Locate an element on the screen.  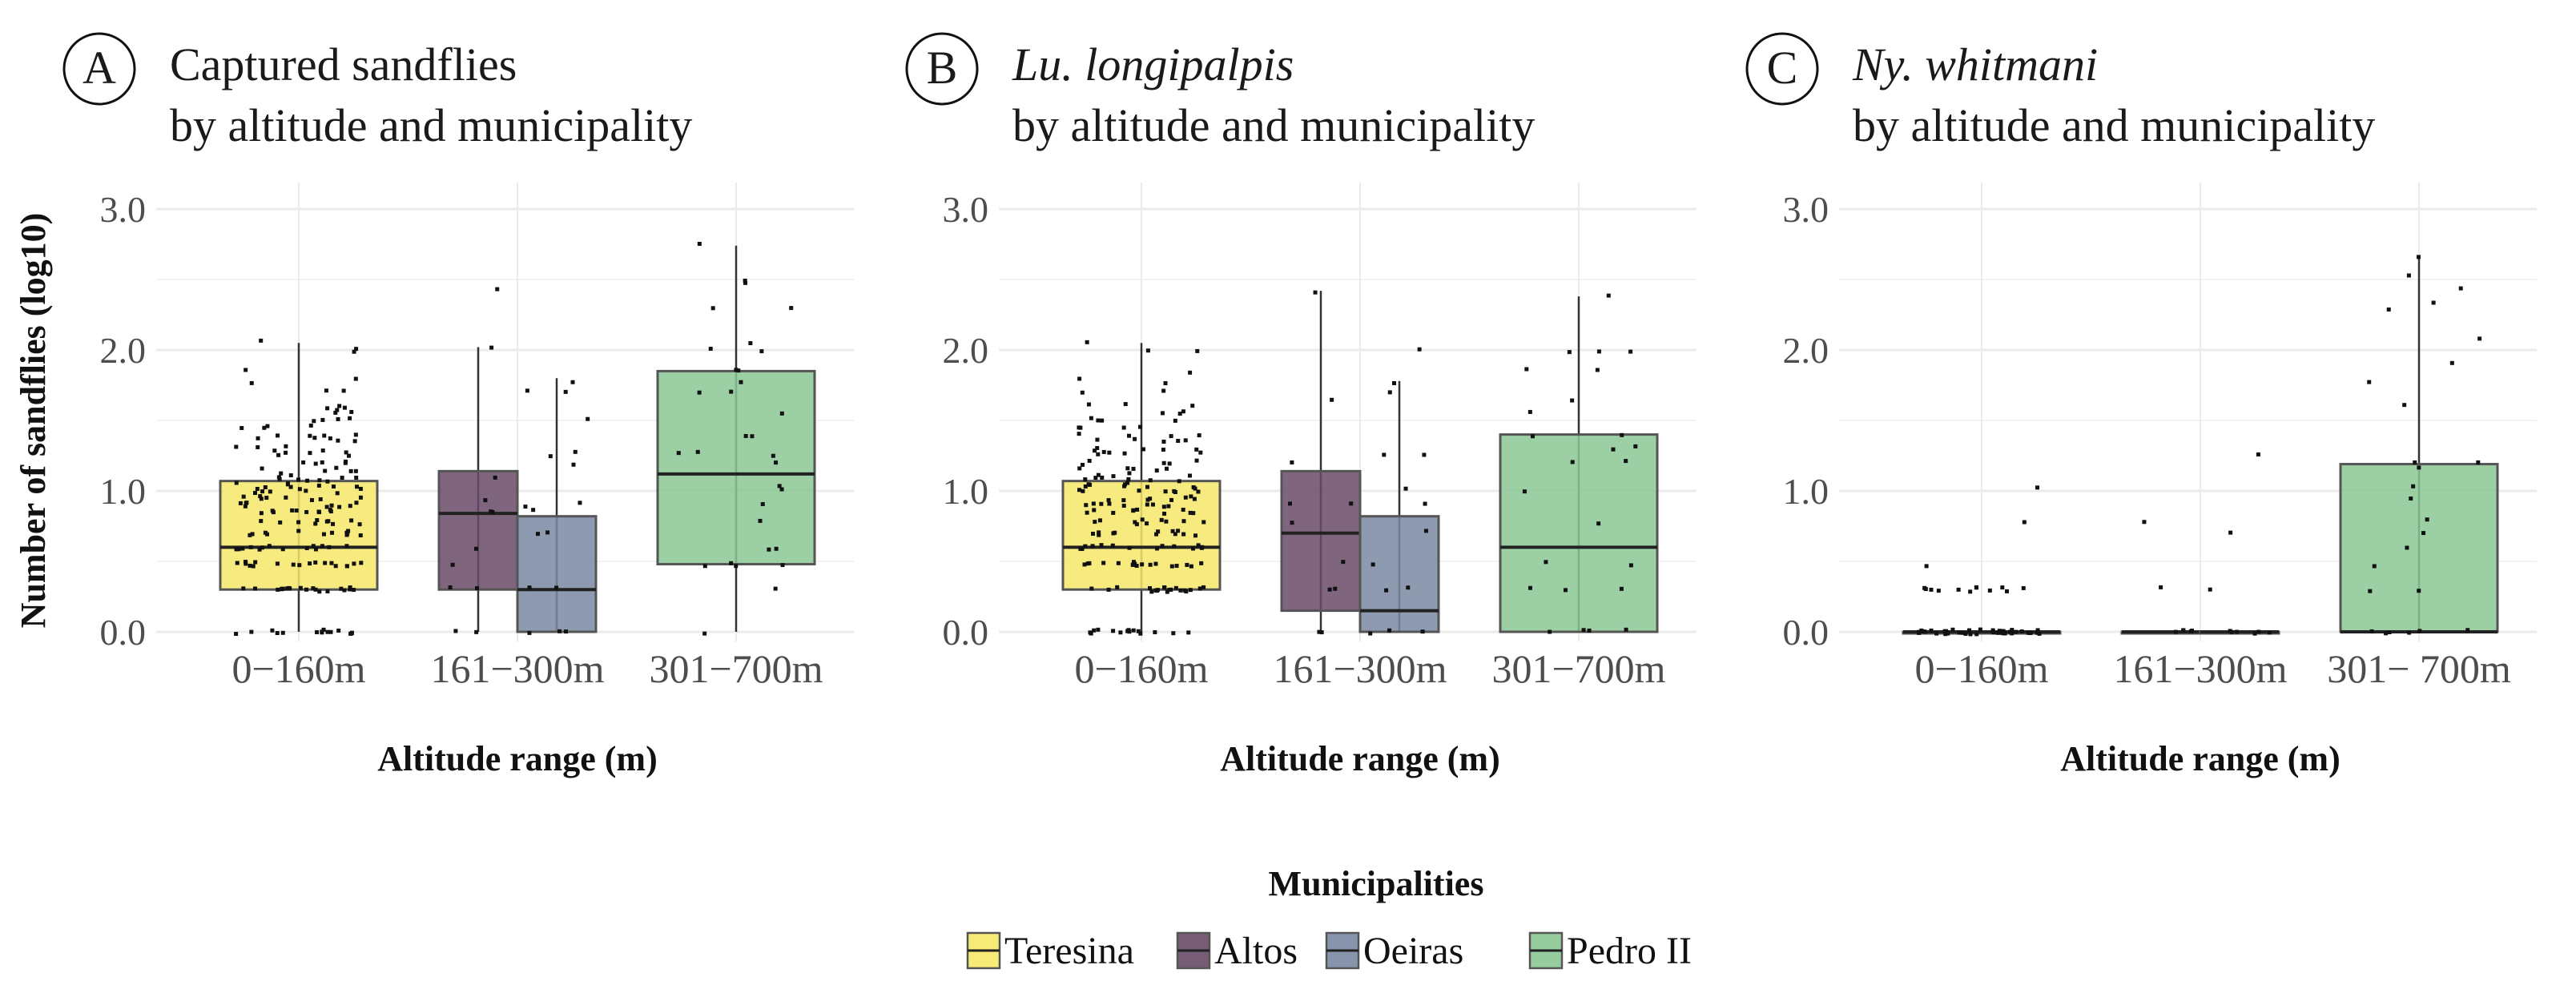
legend-label: Pedro II is located at coordinates (1630, 951).